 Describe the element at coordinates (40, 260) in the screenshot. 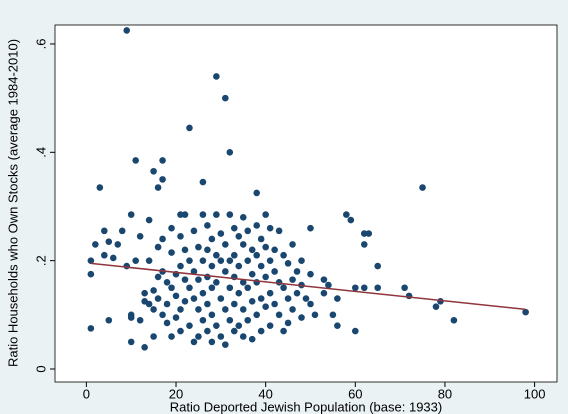

I see `y-tick-label: .2` at that location.